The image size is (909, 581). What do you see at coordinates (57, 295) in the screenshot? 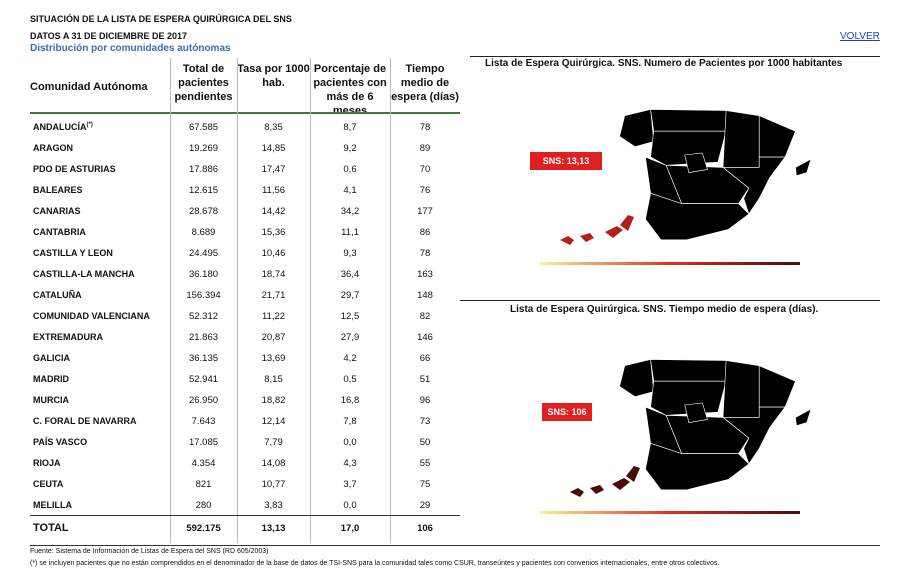
I see `row-name: CATALUÑA` at bounding box center [57, 295].